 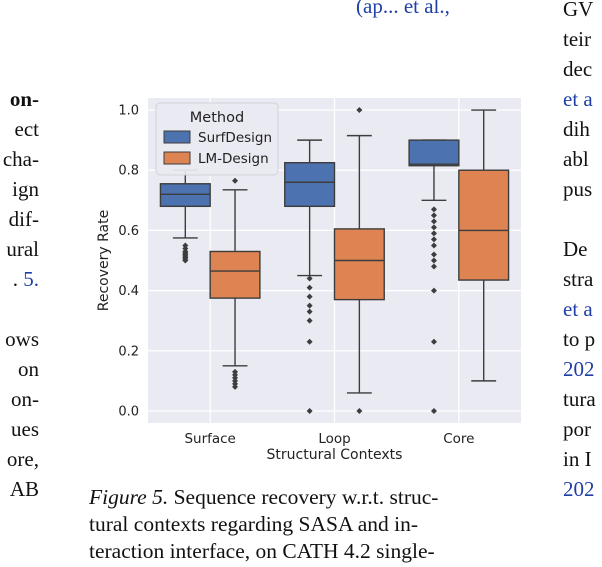 I want to click on top-citation-fragment: (ap... et al.,, so click(x=403, y=9).